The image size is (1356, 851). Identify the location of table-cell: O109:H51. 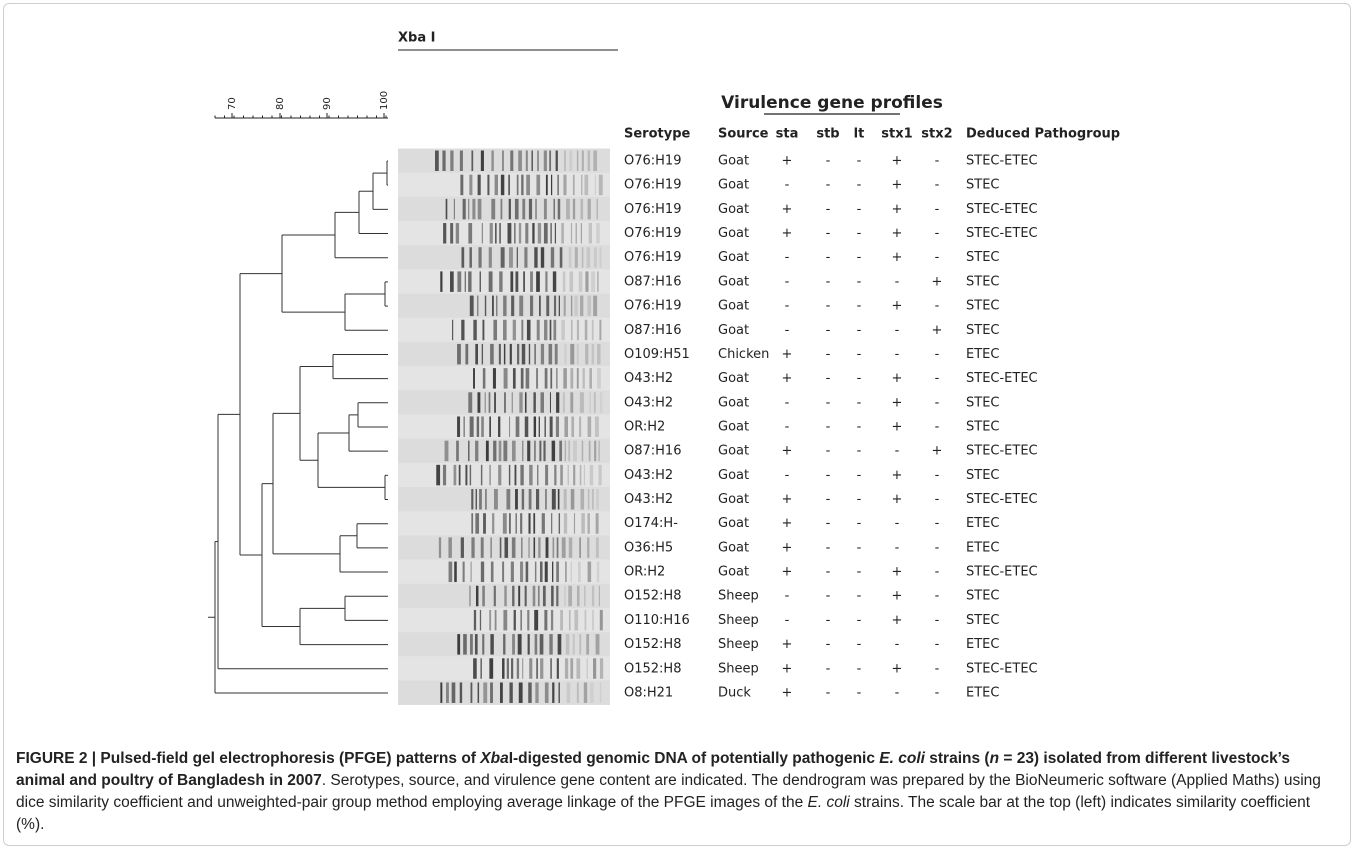
(657, 354).